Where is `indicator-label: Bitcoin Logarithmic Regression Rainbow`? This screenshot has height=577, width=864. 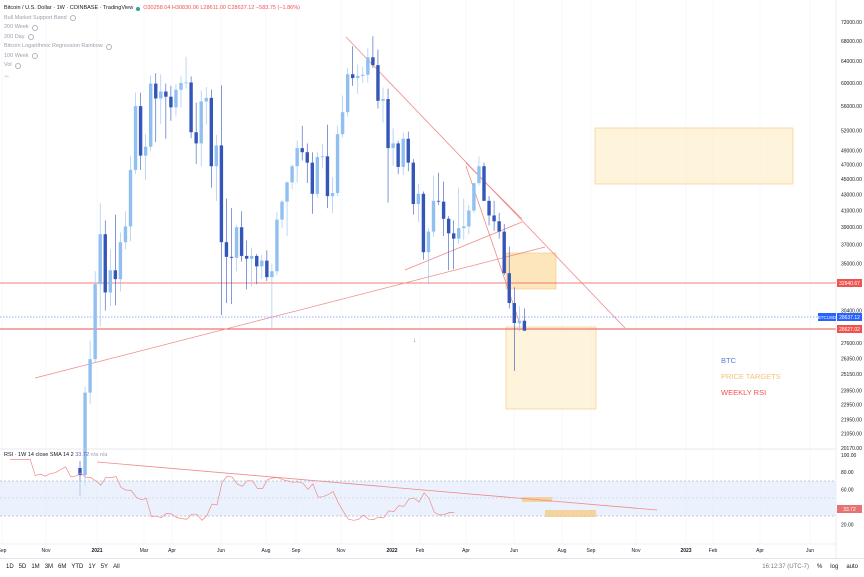 indicator-label: Bitcoin Logarithmic Regression Rainbow is located at coordinates (53, 46).